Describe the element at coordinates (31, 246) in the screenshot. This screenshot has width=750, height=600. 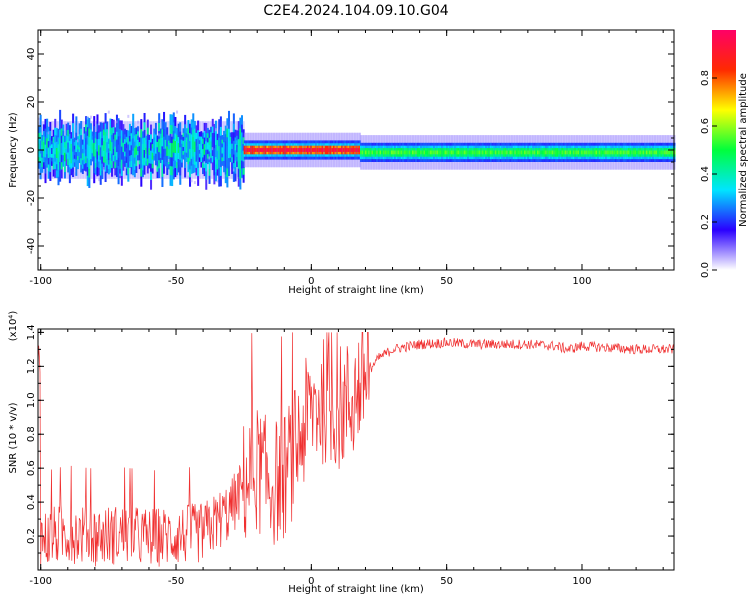
I see `y-tick-label: -40` at that location.